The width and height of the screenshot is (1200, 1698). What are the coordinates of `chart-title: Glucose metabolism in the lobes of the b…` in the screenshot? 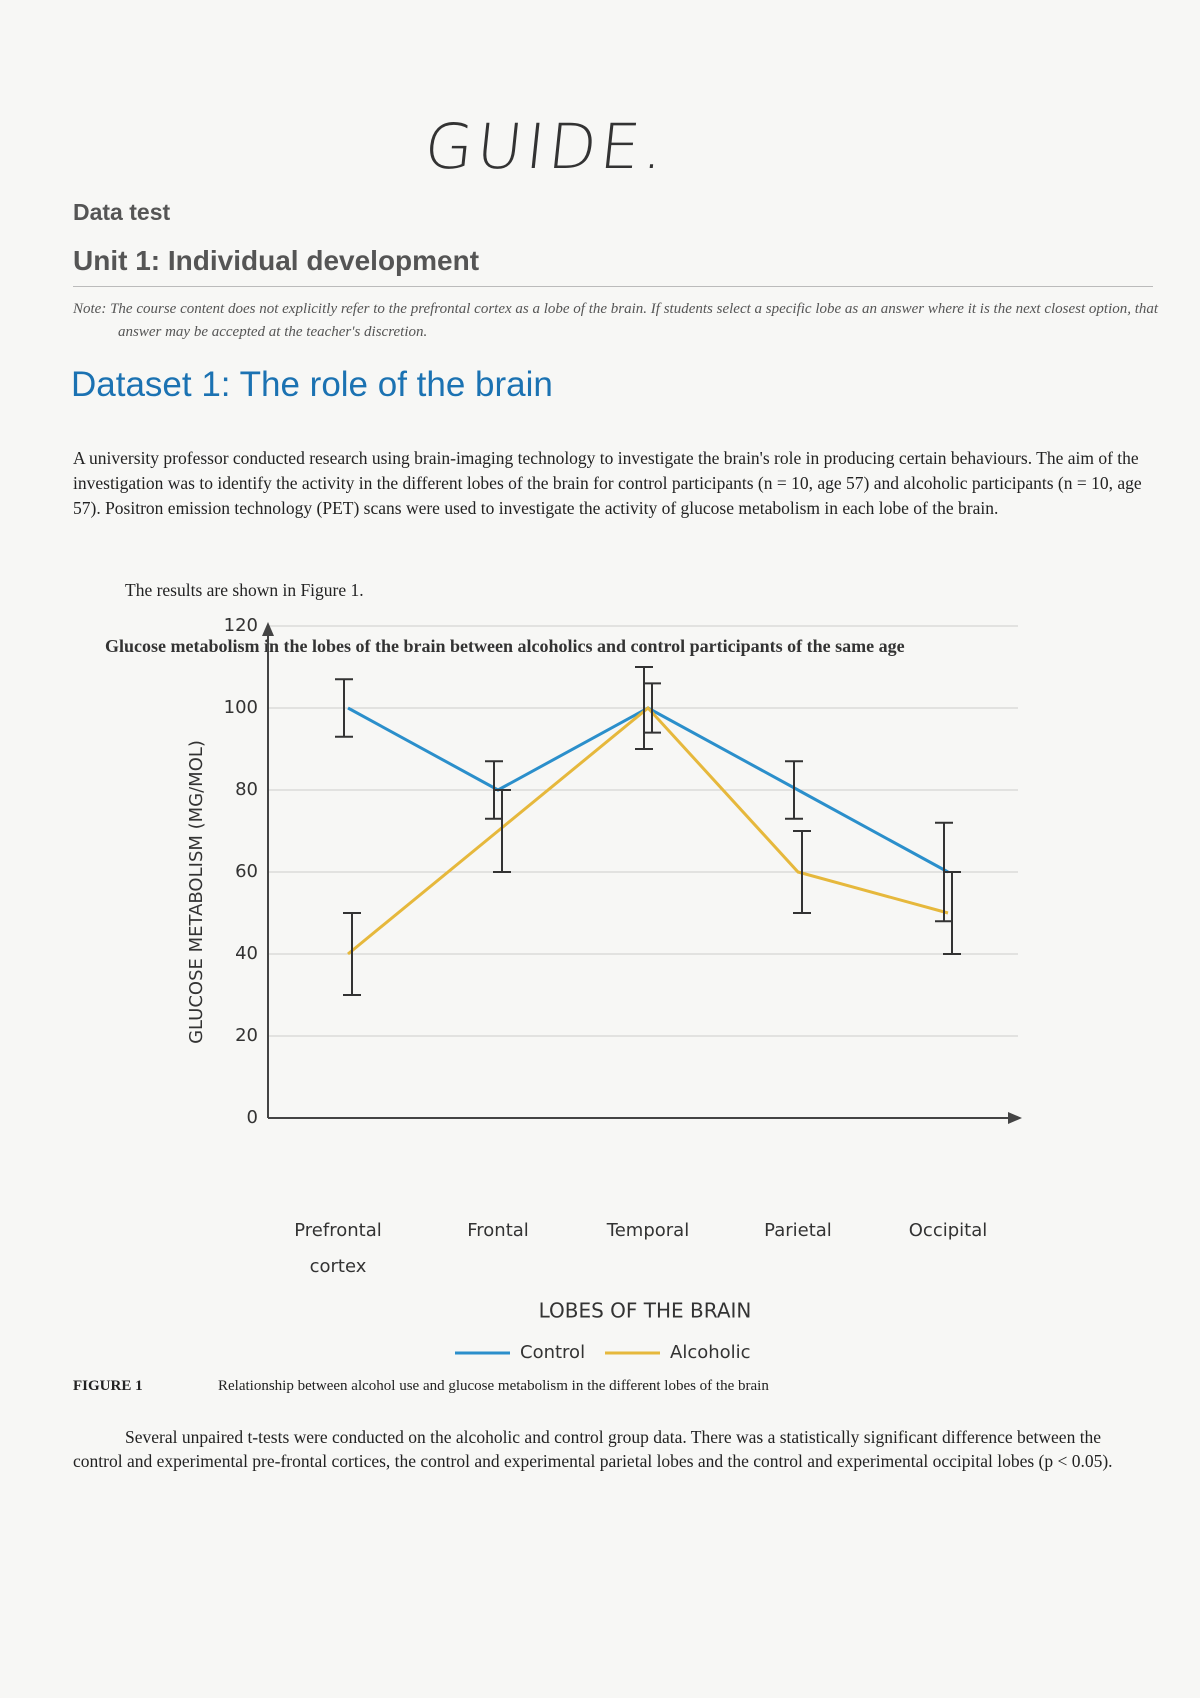 It's located at (505, 646).